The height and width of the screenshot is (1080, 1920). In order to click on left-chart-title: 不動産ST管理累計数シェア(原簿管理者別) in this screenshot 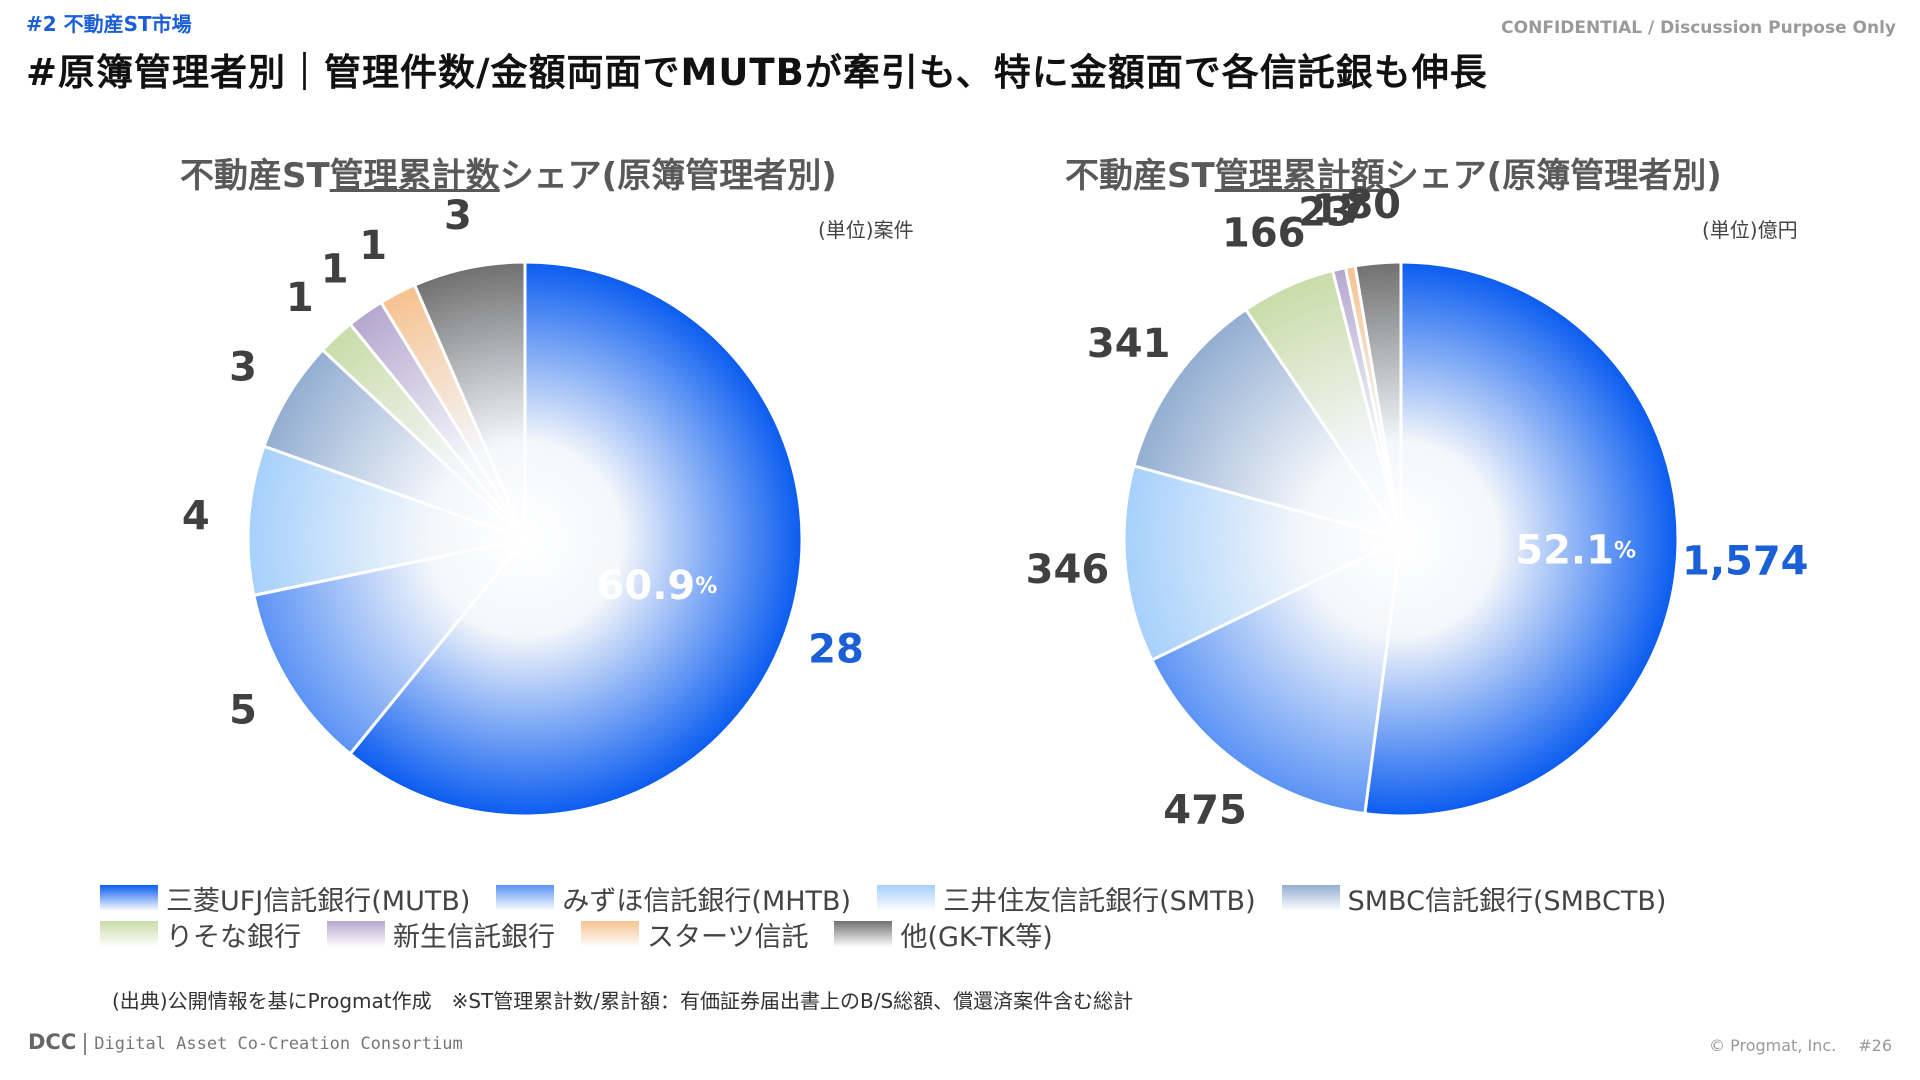, I will do `click(508, 172)`.